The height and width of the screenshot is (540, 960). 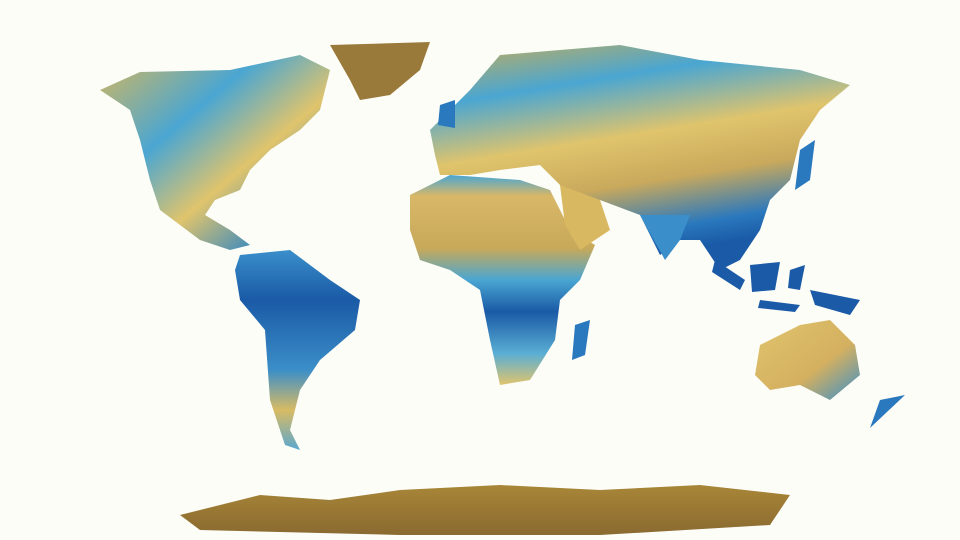 What do you see at coordinates (805, 165) in the screenshot?
I see `japan` at bounding box center [805, 165].